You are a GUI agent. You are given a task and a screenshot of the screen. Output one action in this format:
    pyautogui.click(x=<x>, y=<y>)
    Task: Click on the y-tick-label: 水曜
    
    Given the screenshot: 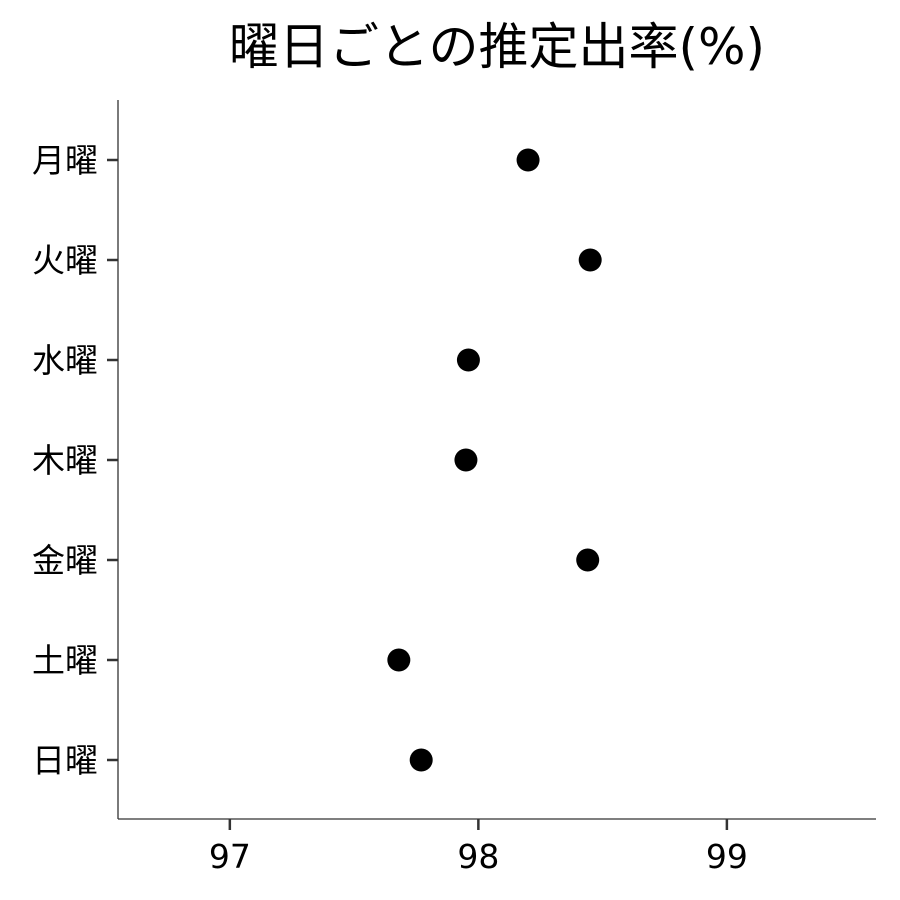 What is the action you would take?
    pyautogui.click(x=65, y=360)
    